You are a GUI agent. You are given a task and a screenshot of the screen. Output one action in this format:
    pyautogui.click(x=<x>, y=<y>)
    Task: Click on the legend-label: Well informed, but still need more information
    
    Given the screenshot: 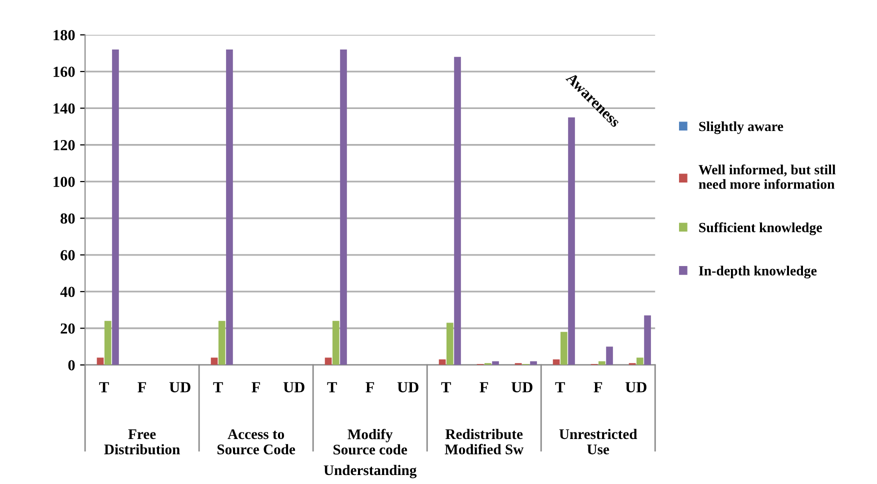 What is the action you would take?
    pyautogui.click(x=767, y=176)
    